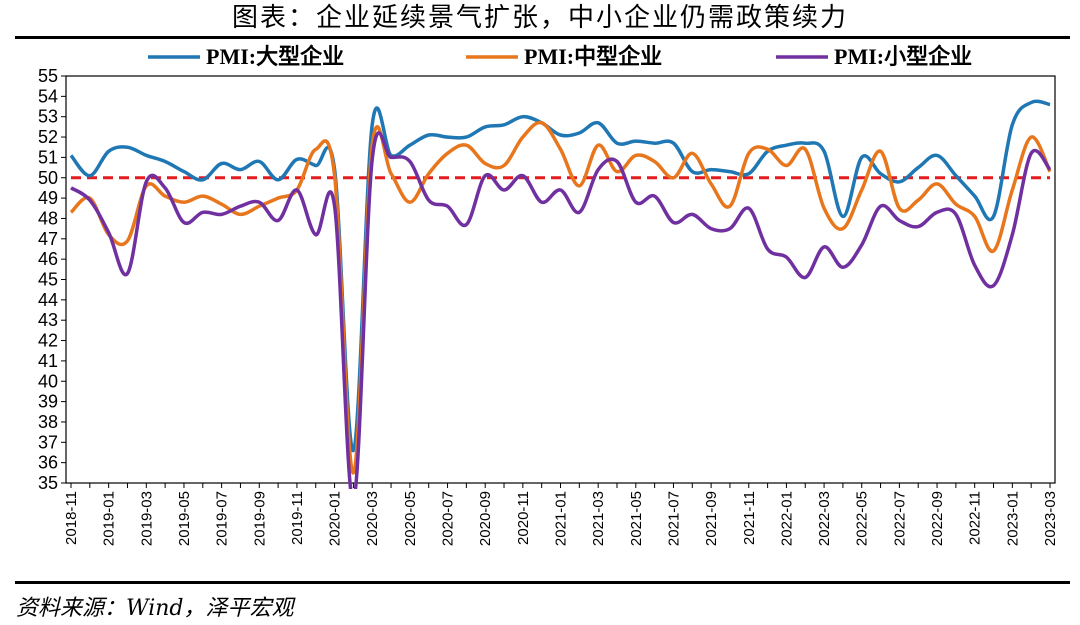 The image size is (1080, 625). What do you see at coordinates (786, 518) in the screenshot?
I see `x-tick-label: 2022-01` at bounding box center [786, 518].